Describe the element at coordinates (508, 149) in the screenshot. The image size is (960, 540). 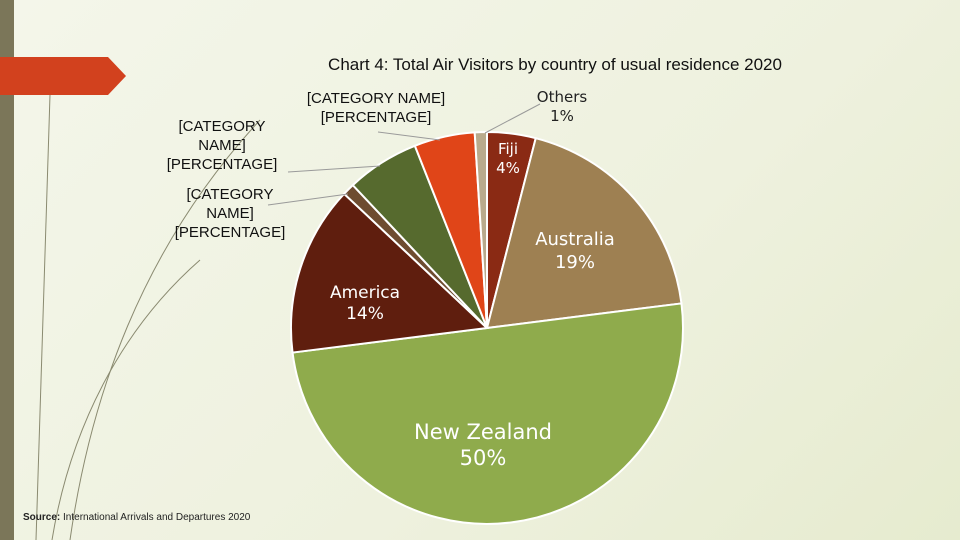
I see `category-name: Fiji` at that location.